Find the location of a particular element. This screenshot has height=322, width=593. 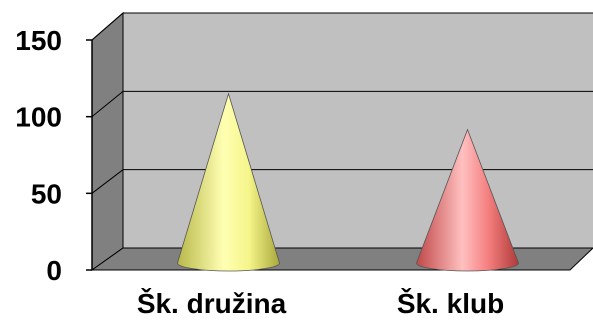

category-label: Šk. klub is located at coordinates (450, 303).